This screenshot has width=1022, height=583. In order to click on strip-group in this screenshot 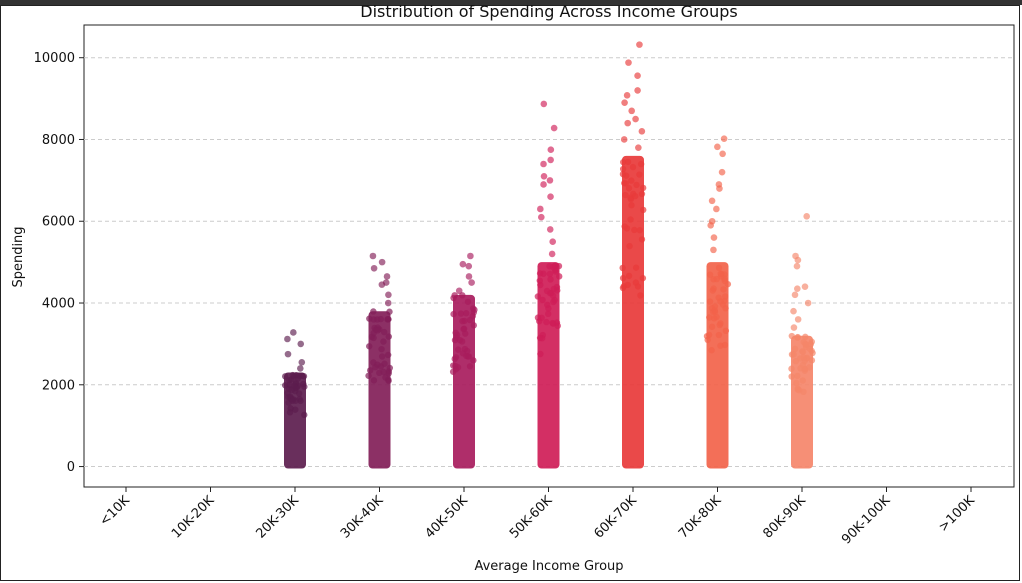, I will do `click(548, 284)`.